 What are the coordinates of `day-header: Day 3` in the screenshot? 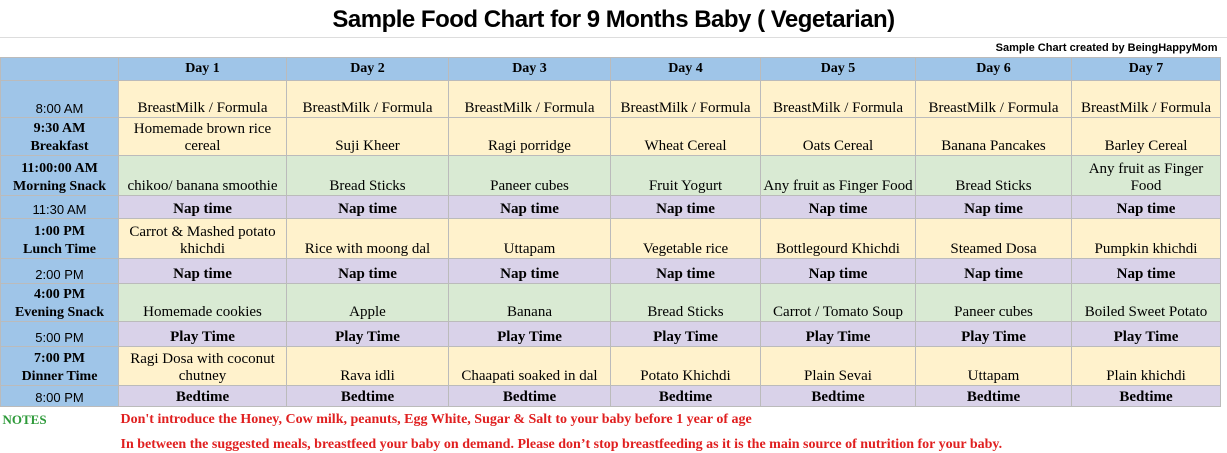 It's located at (529, 68).